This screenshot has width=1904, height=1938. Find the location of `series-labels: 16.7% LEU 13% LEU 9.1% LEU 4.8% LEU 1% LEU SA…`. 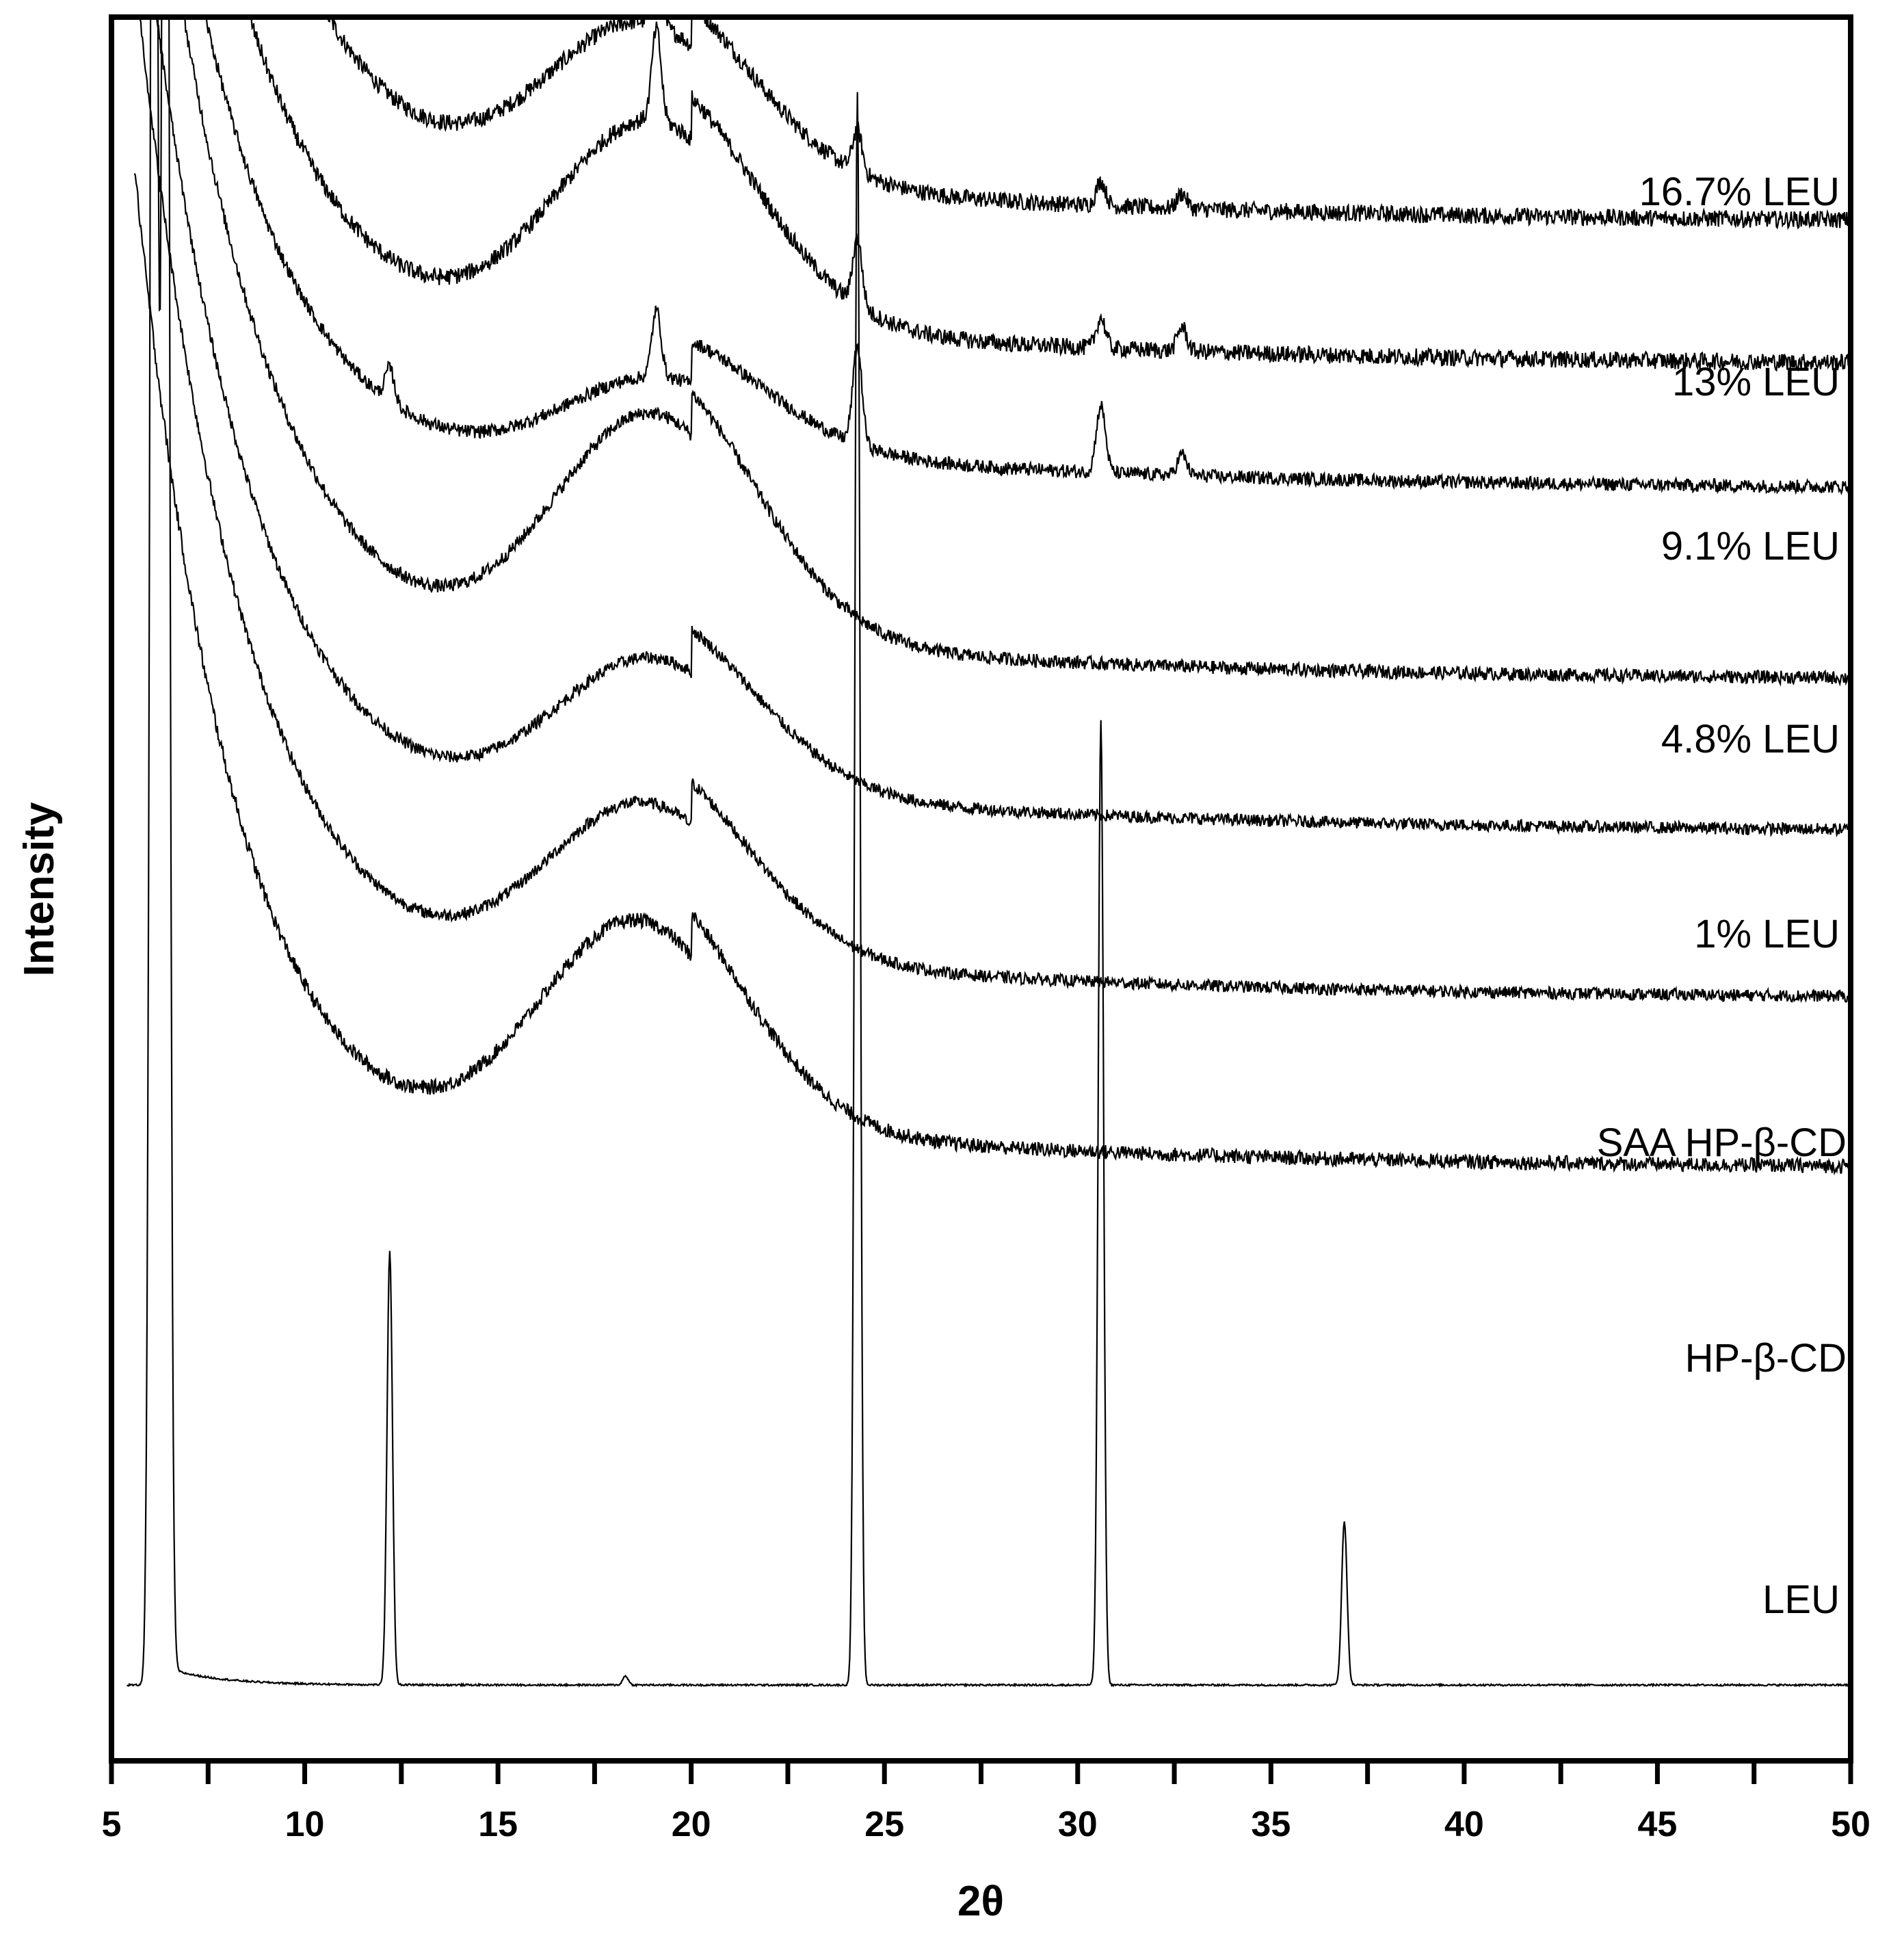

series-labels: 16.7% LEU 13% LEU 9.1% LEU 4.8% LEU 1% LEU SA… is located at coordinates (1722, 896).